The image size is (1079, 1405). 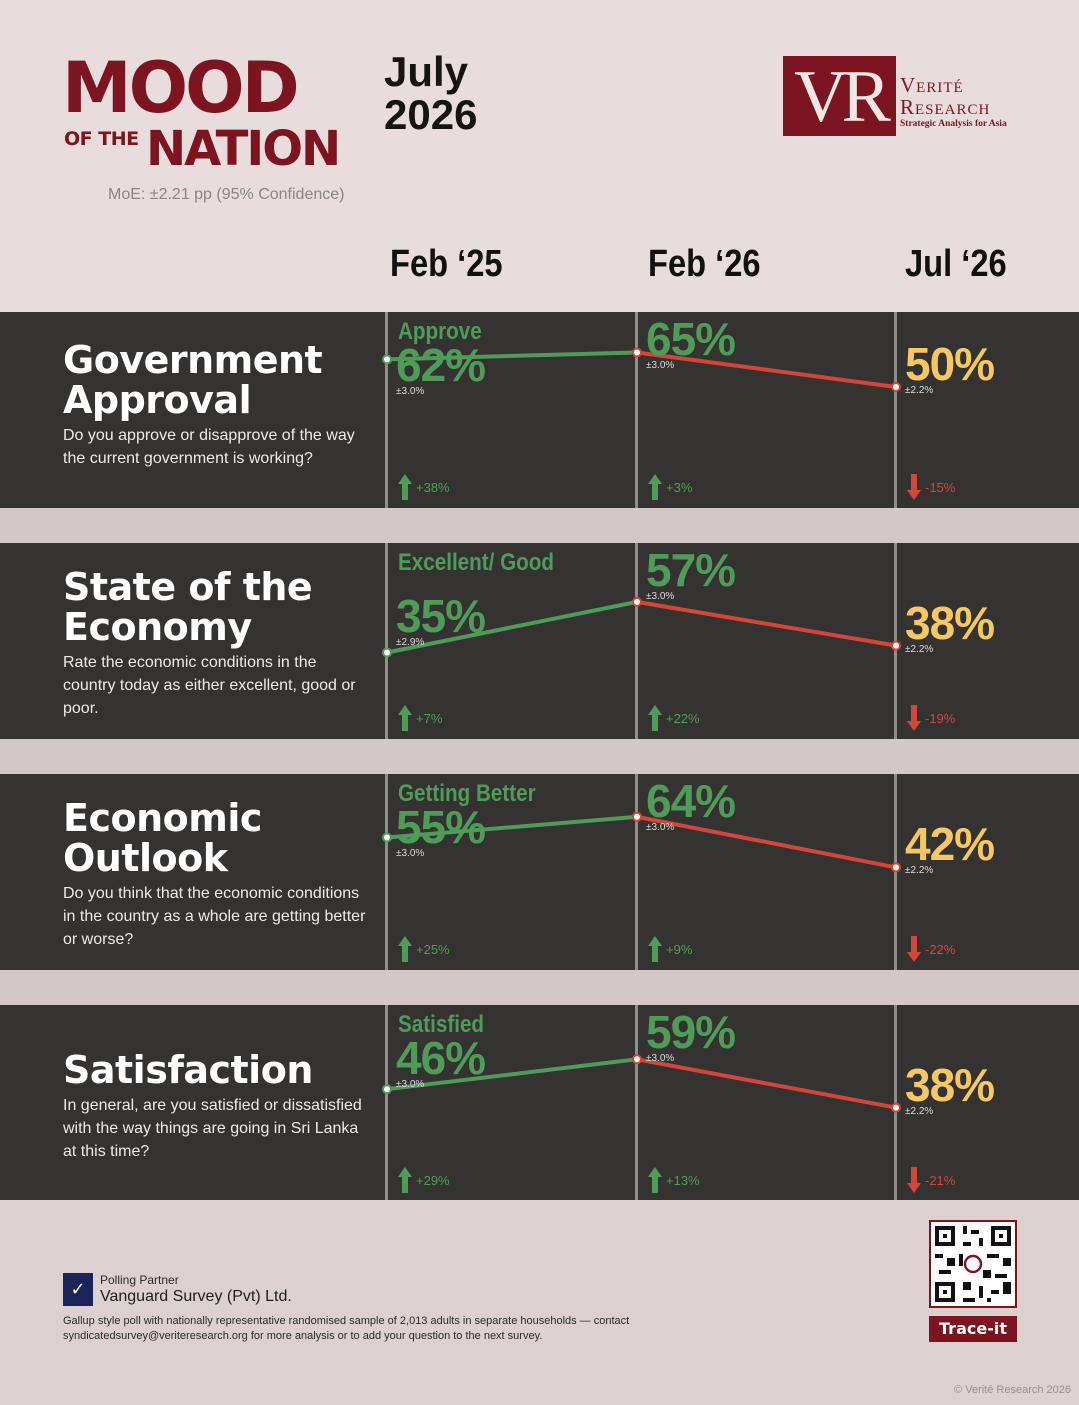 I want to click on value-label: 42%, so click(x=950, y=844).